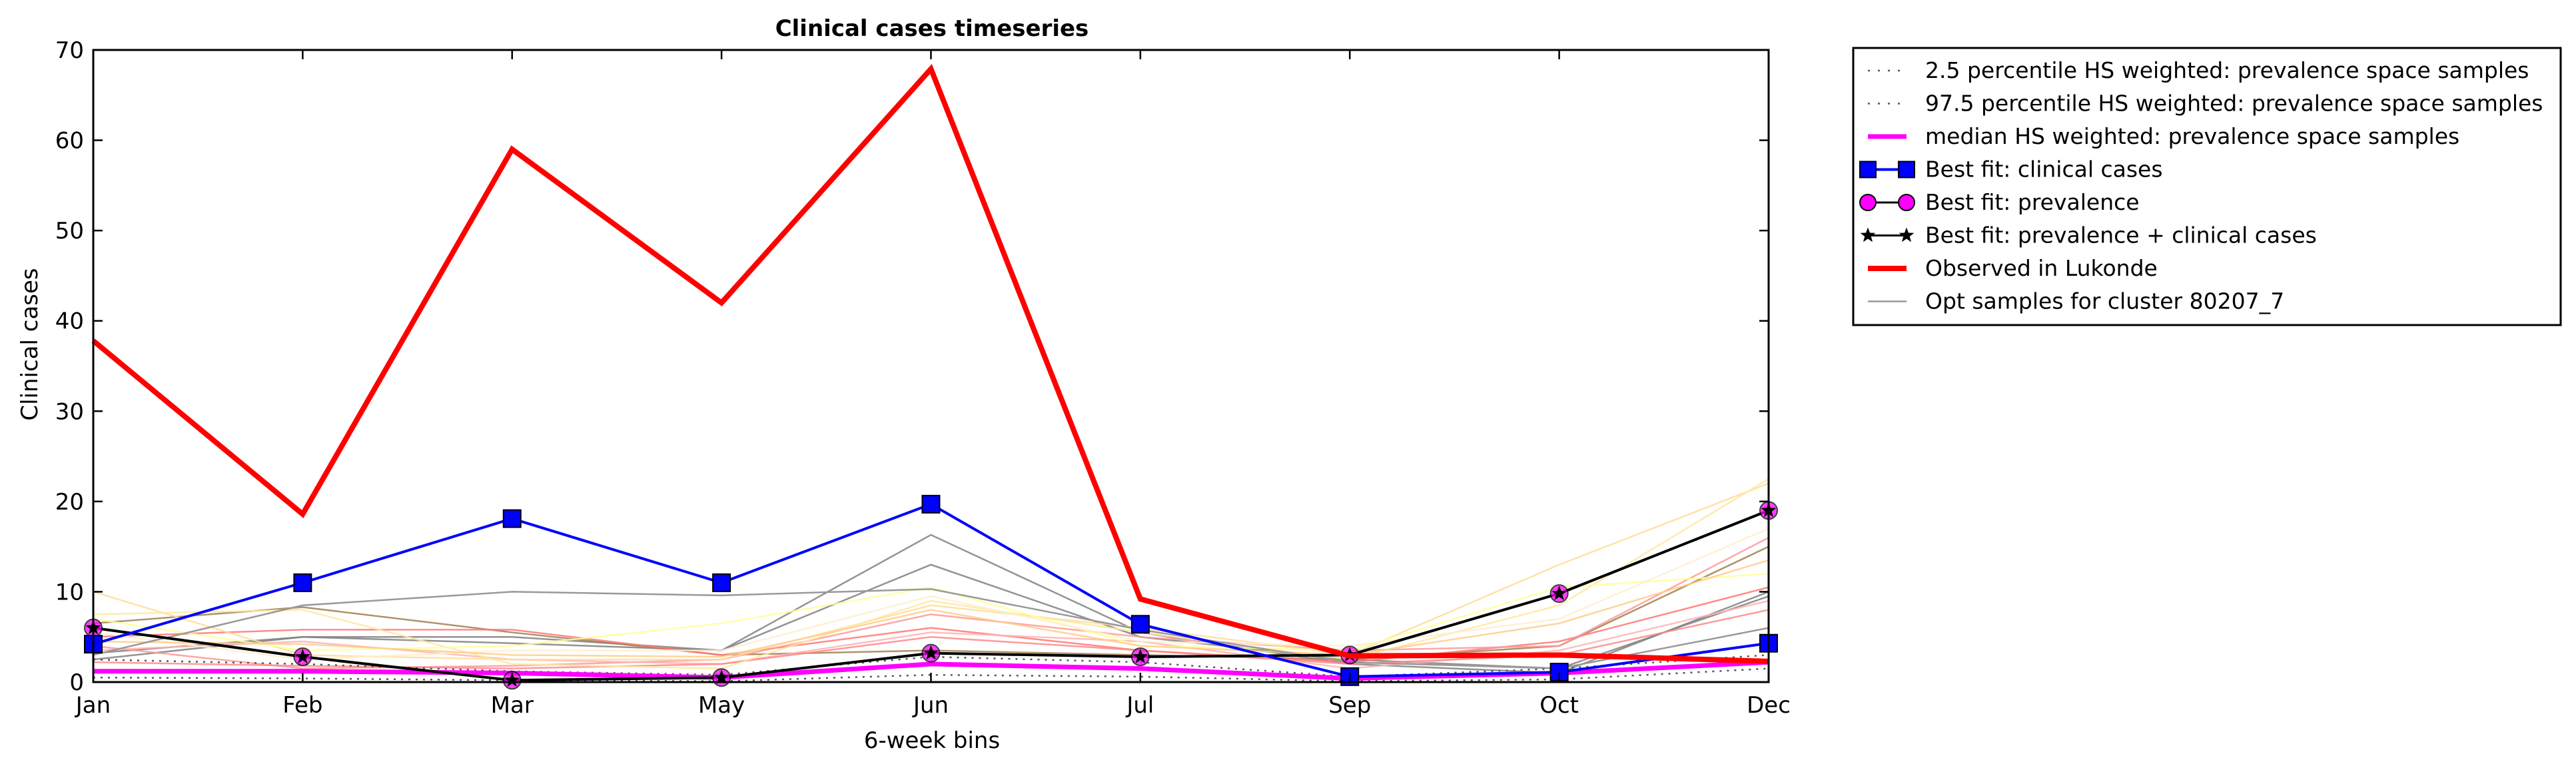 This screenshot has height=772, width=2576. Describe the element at coordinates (1769, 705) in the screenshot. I see `x-tick-label: Dec` at that location.